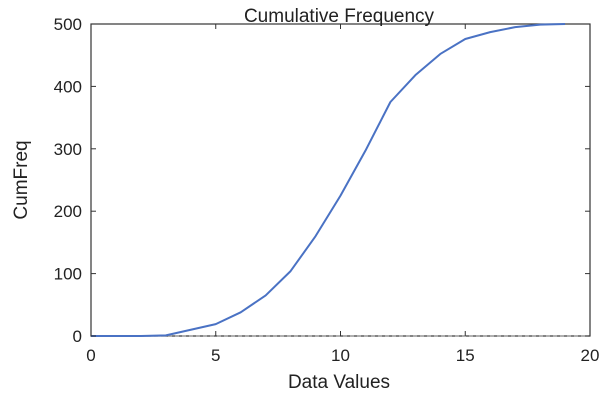  Describe the element at coordinates (465, 355) in the screenshot. I see `x-tick-label: 15` at that location.